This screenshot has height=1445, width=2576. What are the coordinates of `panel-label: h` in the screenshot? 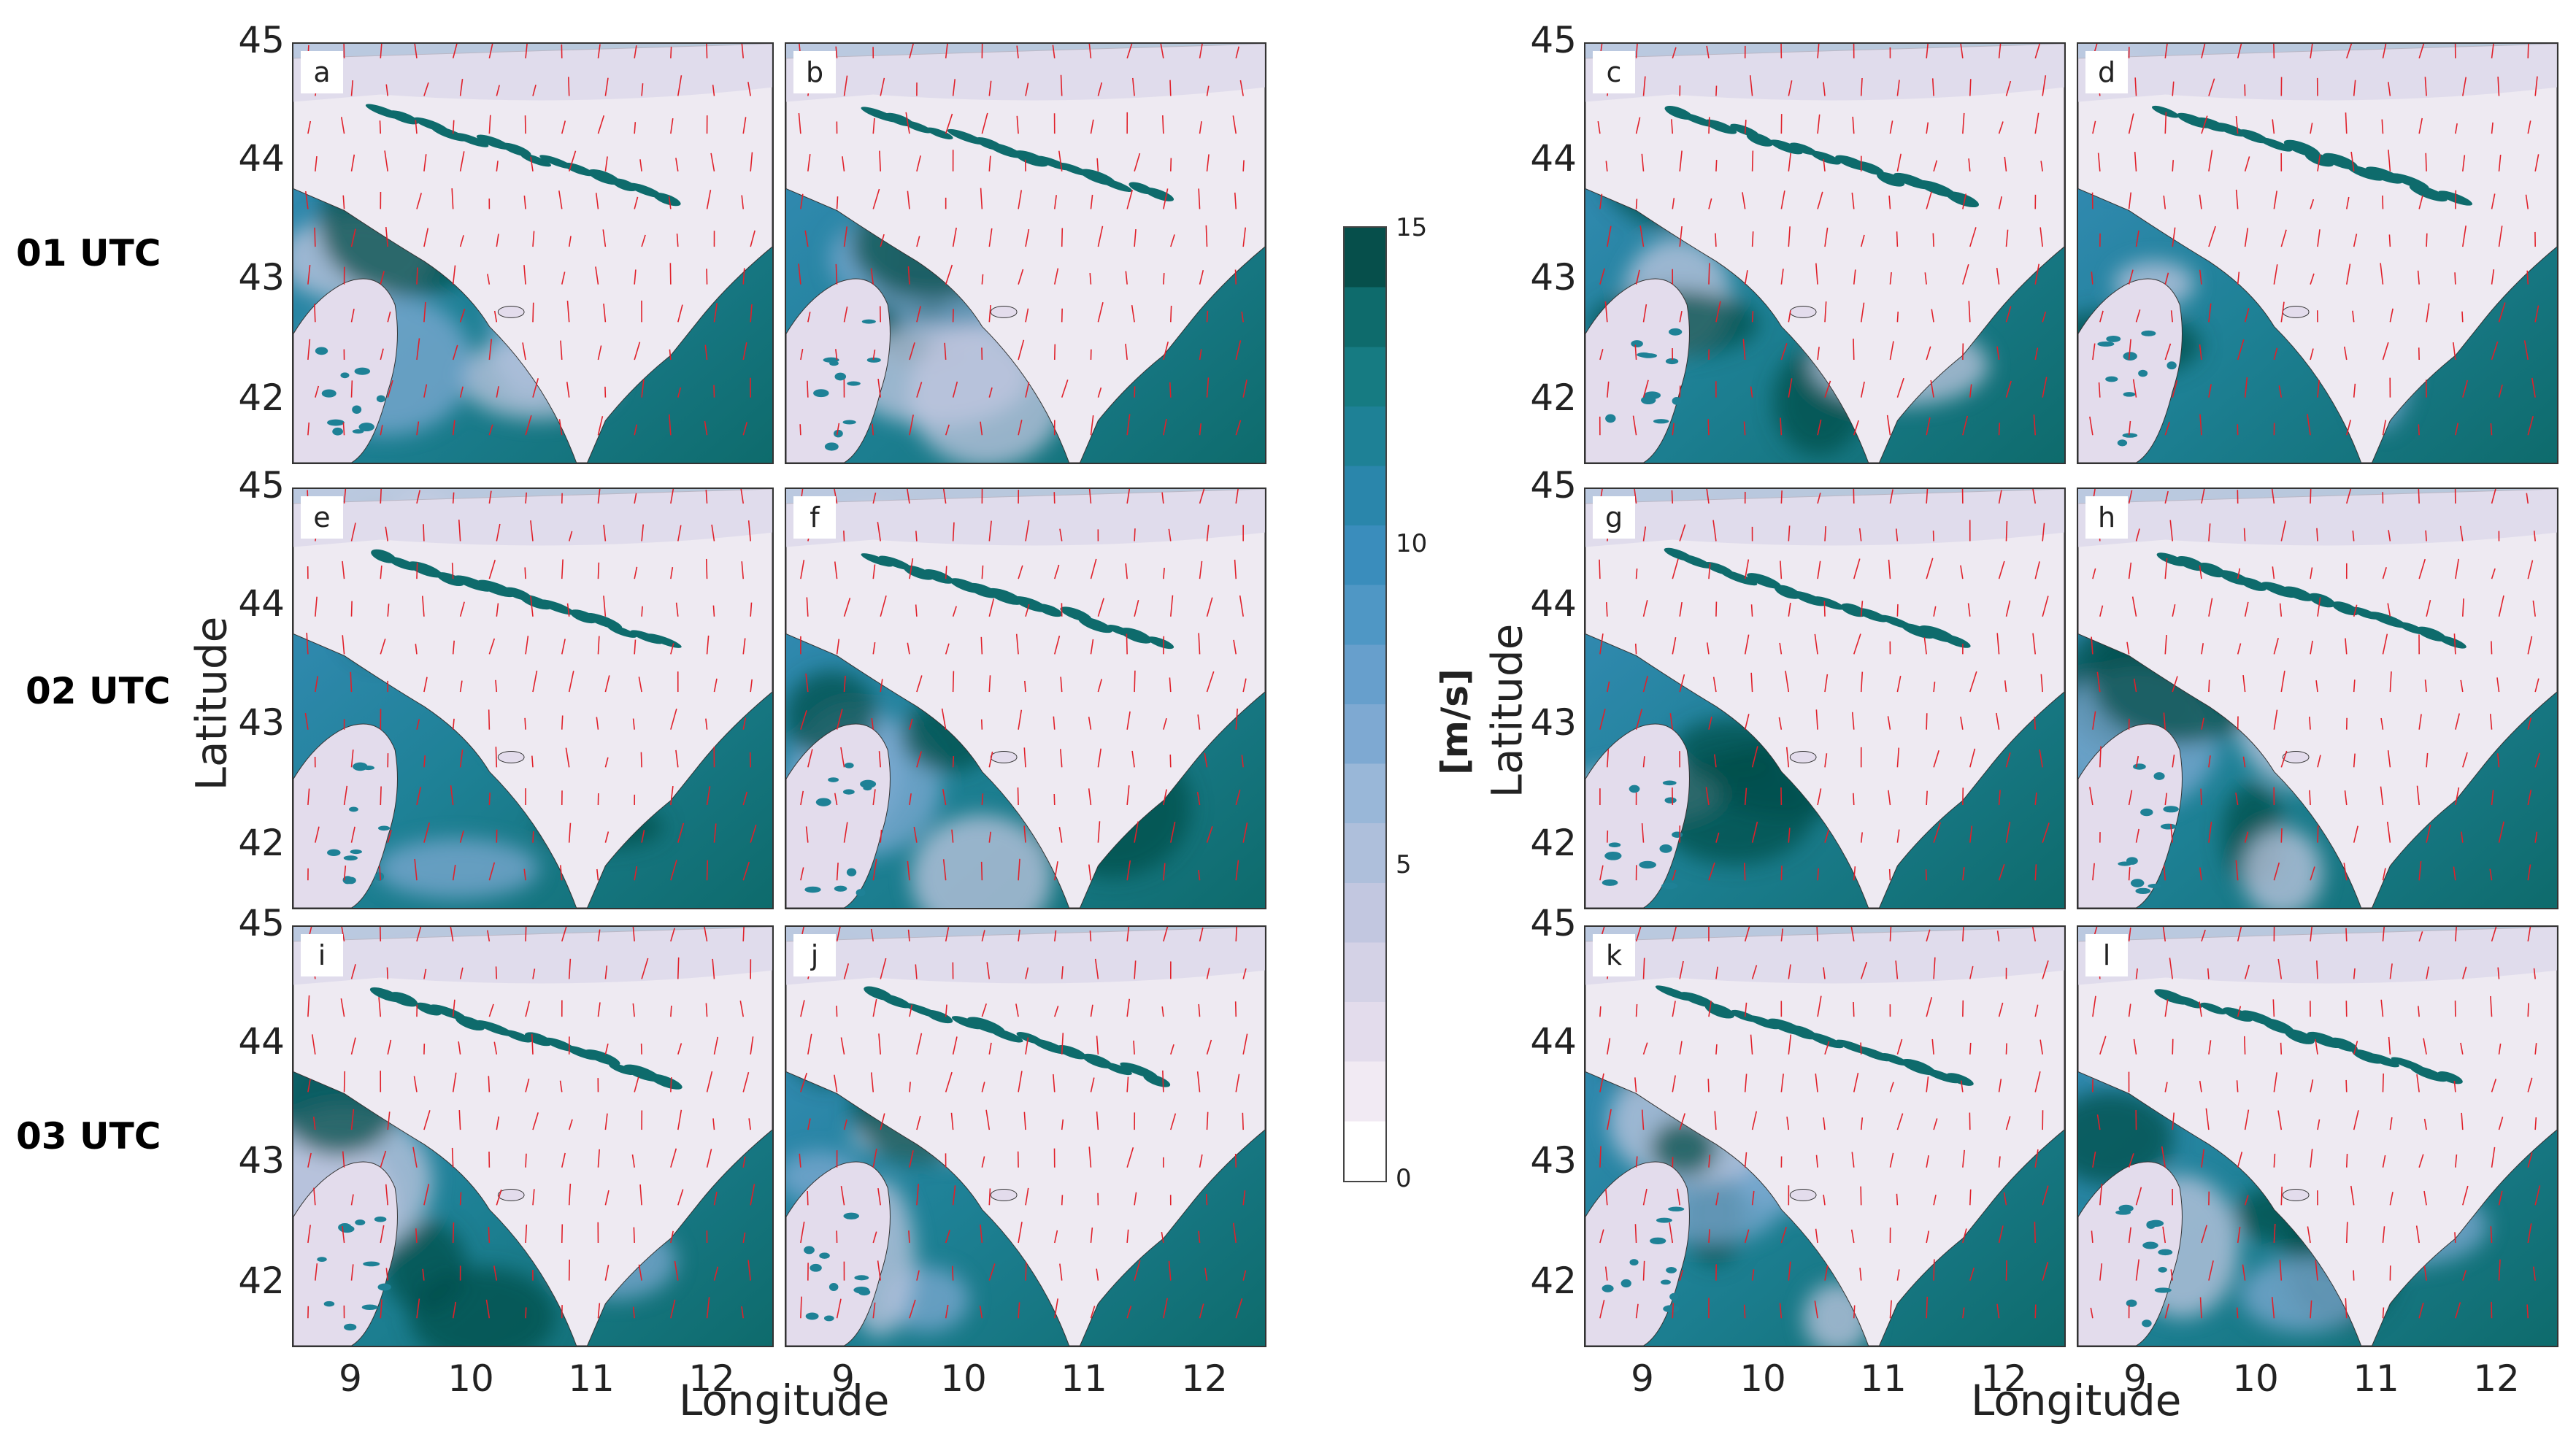 It's located at (2106, 517).